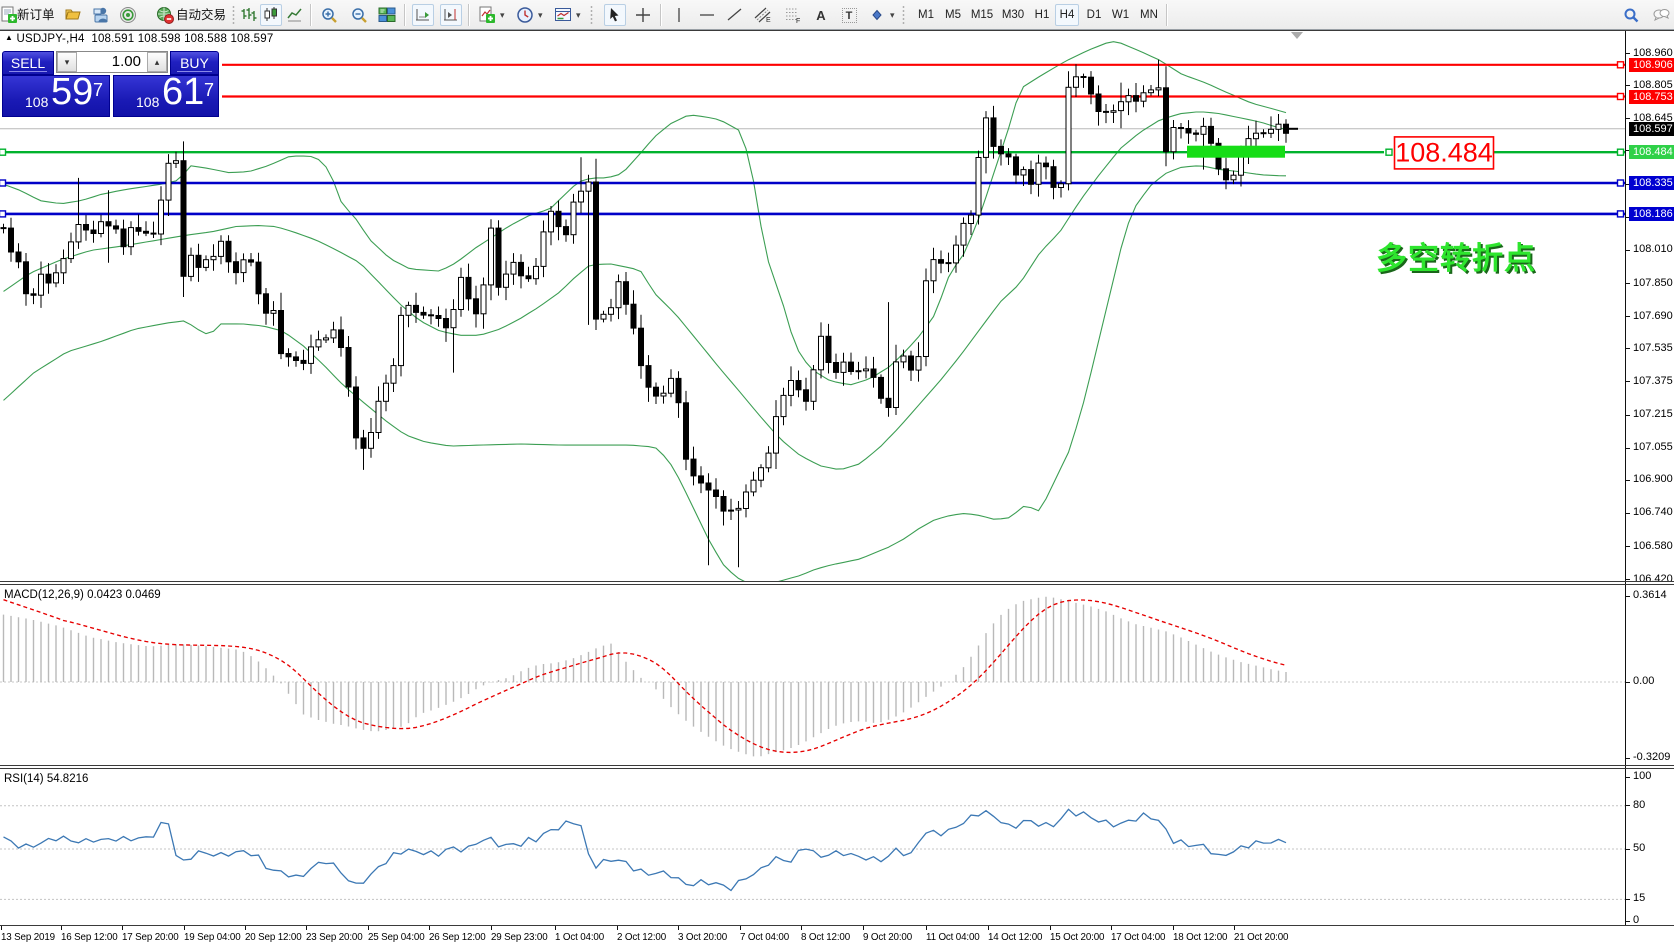  What do you see at coordinates (1444, 153) in the screenshot?
I see `svg-text: 108.484` at bounding box center [1444, 153].